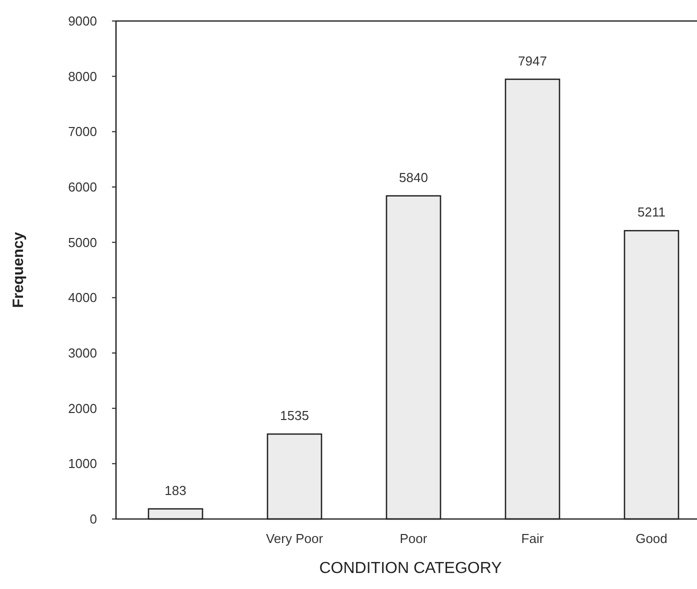 This screenshot has width=697, height=589. I want to click on x-tick-label: Poor, so click(414, 538).